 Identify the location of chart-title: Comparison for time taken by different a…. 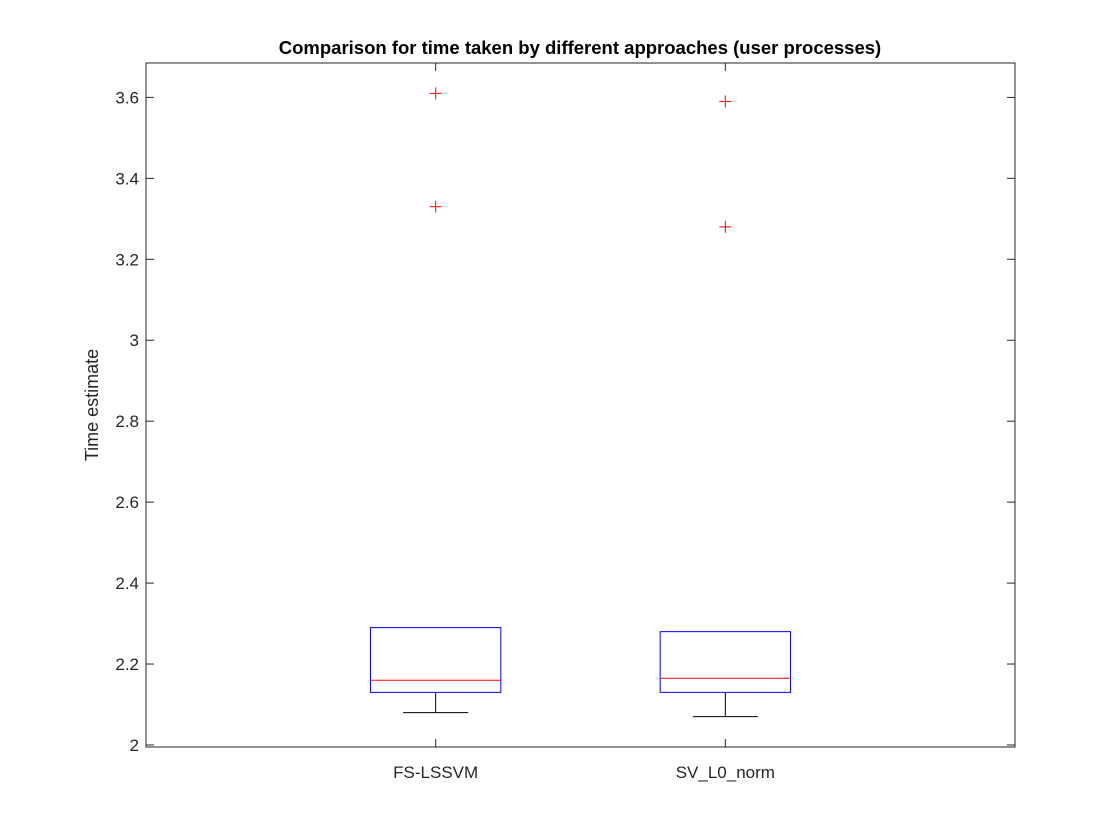
(580, 47).